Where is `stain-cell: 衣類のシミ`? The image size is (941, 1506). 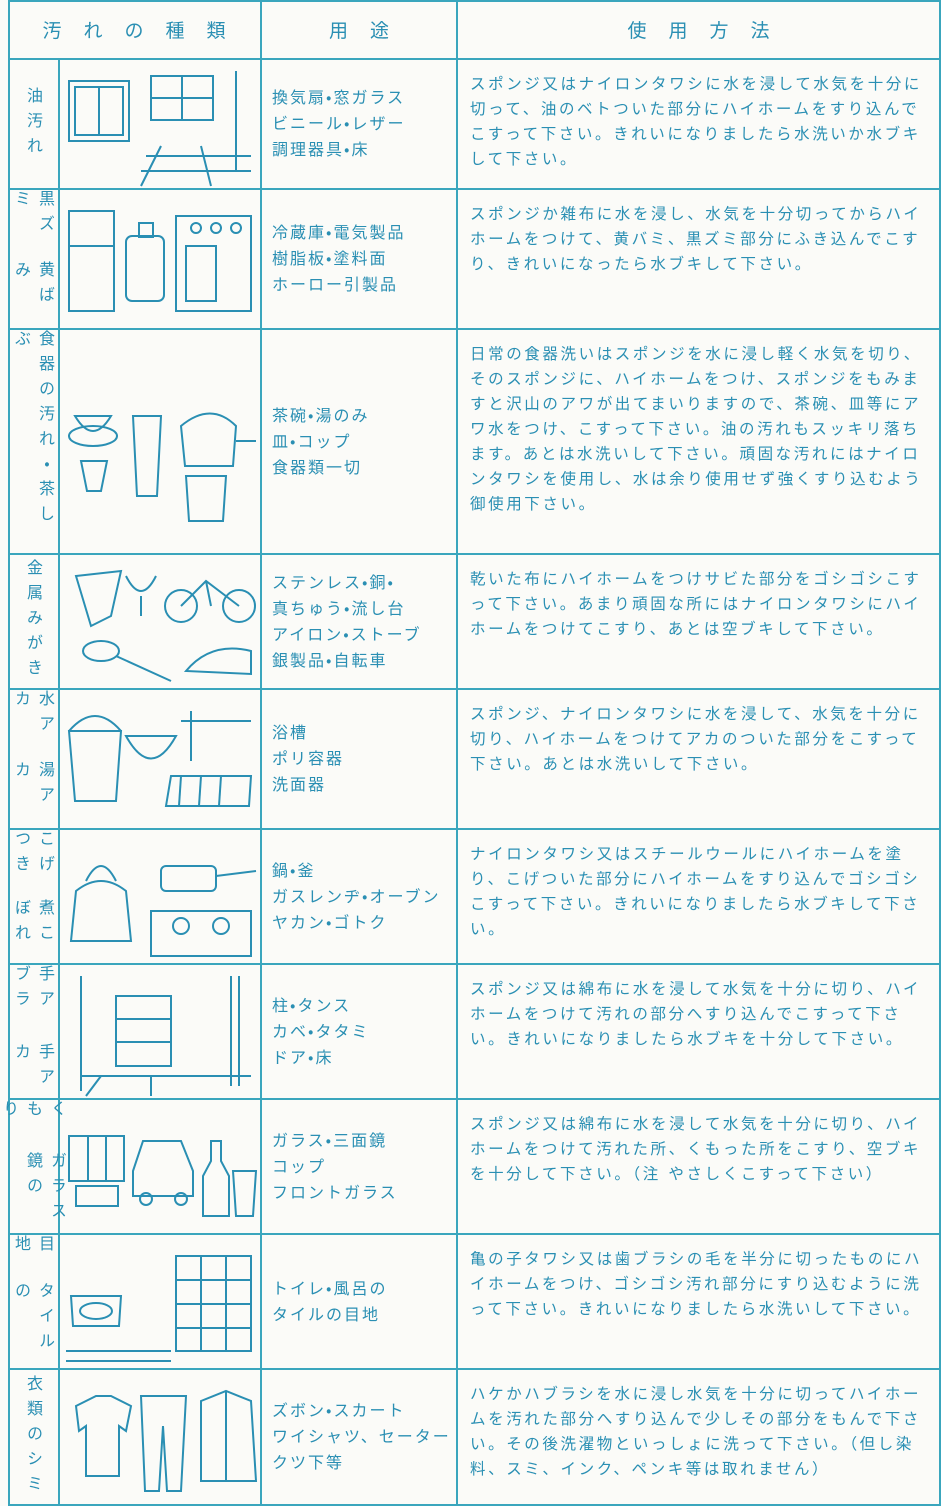 stain-cell: 衣類のシミ is located at coordinates (34, 1438).